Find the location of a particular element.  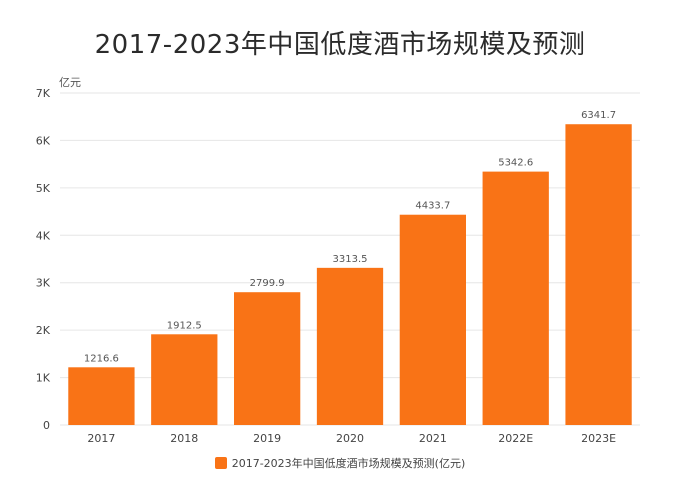

legend-label: 2017-2023年中国低度酒市场规模及预测(亿元) is located at coordinates (348, 463).